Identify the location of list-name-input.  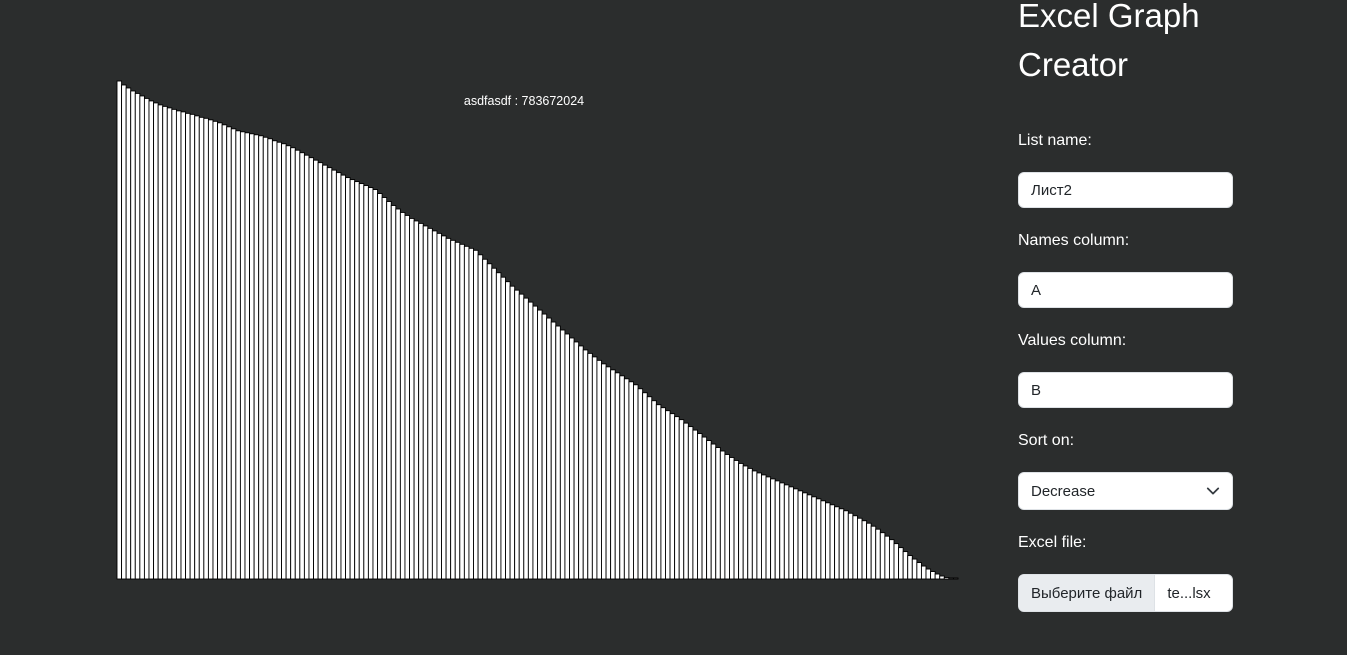
(1125, 190).